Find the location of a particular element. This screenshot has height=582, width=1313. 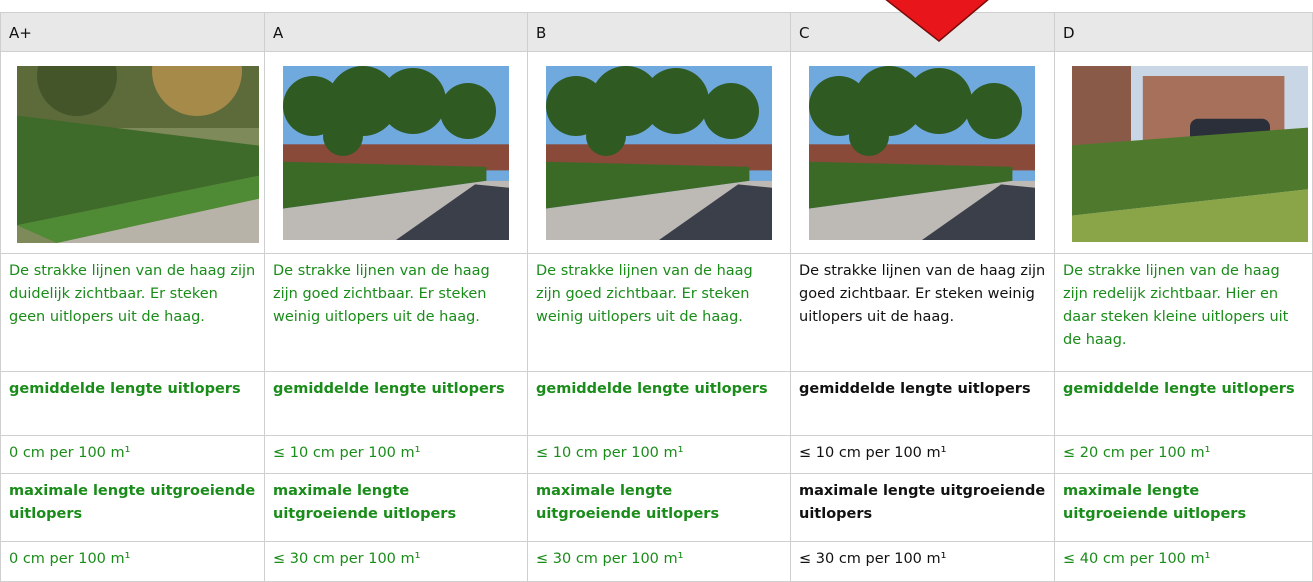

avg-value: ≤ 20 cm per 100 m¹ is located at coordinates (1184, 455).